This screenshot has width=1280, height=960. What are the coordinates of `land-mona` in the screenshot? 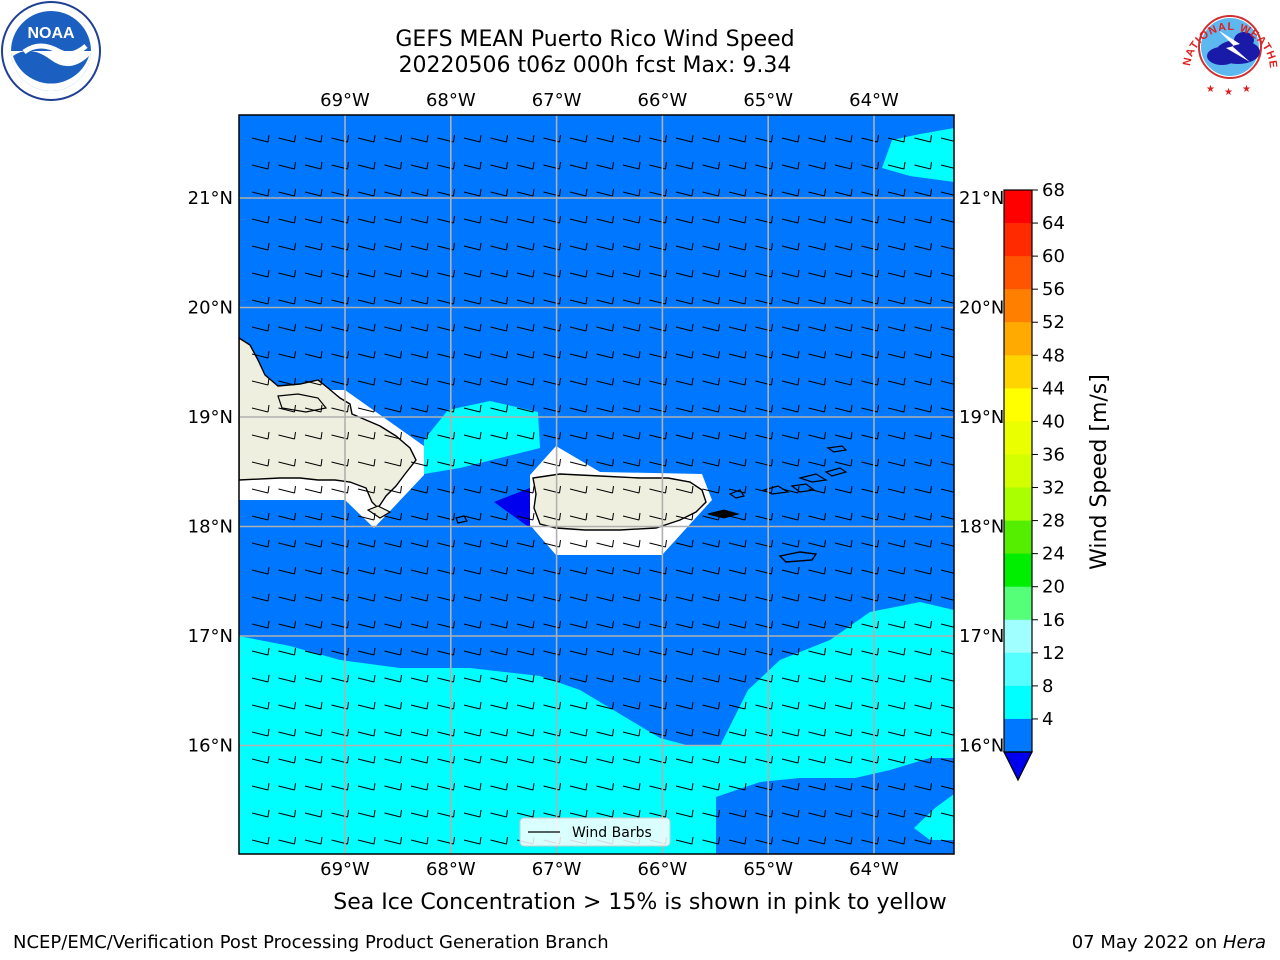 It's located at (461, 519).